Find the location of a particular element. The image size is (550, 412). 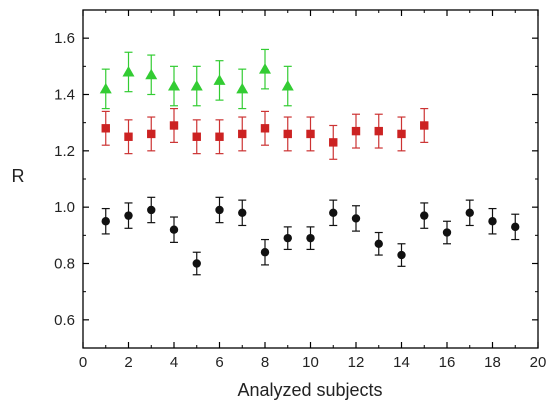

x-tick-label: 6 is located at coordinates (219, 362).